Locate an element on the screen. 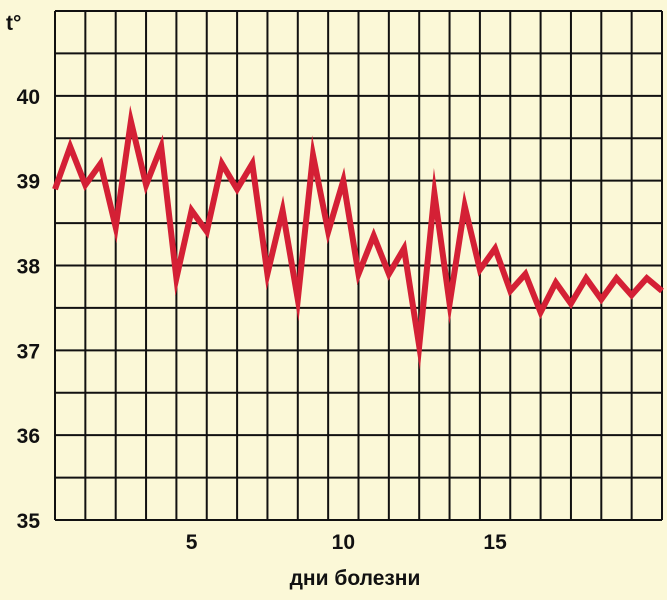 Image resolution: width=667 pixels, height=600 pixels. y-tick-labels: 35 36 37 38 39 40 is located at coordinates (29, 309).